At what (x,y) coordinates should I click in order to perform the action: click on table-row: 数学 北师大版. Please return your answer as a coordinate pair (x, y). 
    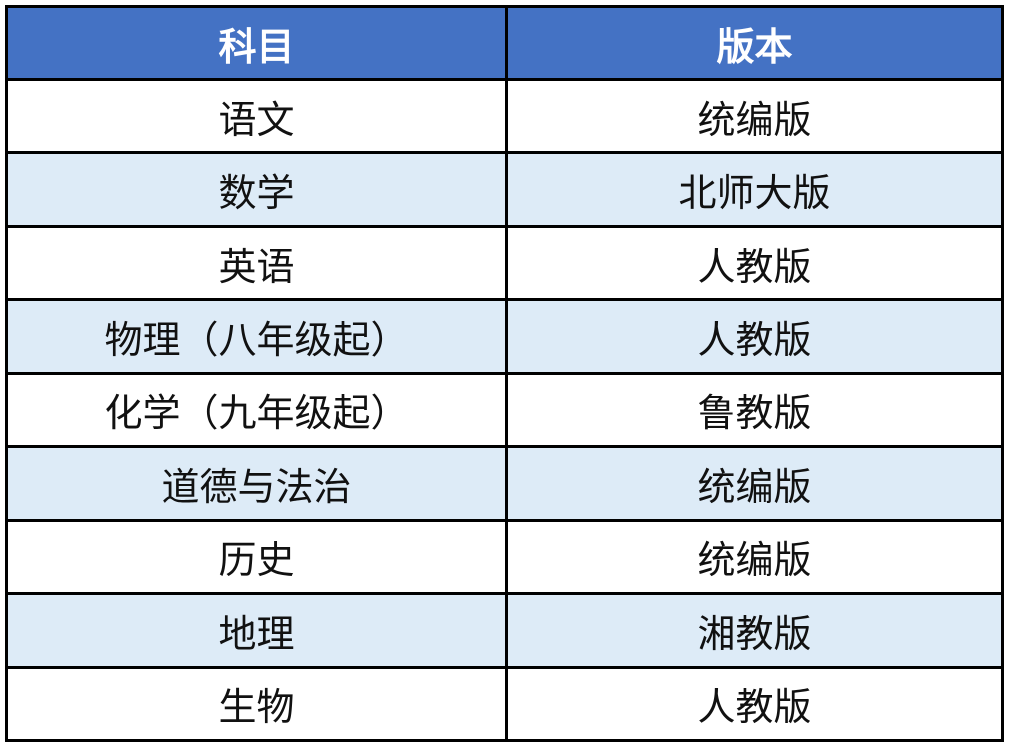
    Looking at the image, I should click on (504, 189).